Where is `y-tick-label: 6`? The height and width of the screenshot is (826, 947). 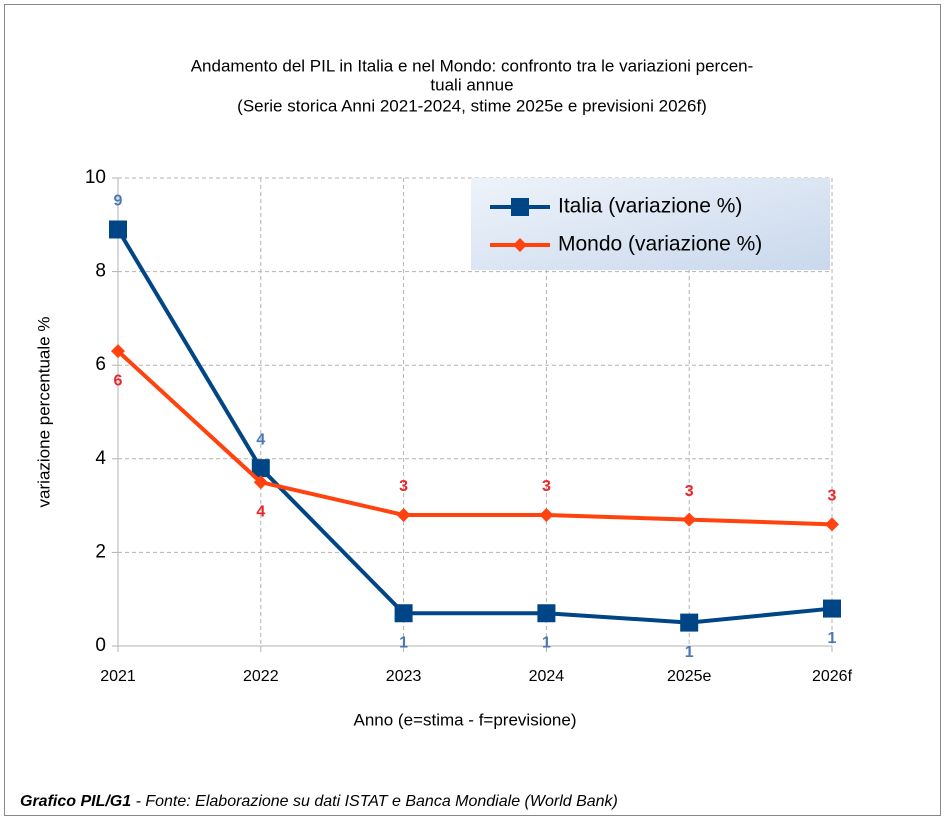 y-tick-label: 6 is located at coordinates (100, 364).